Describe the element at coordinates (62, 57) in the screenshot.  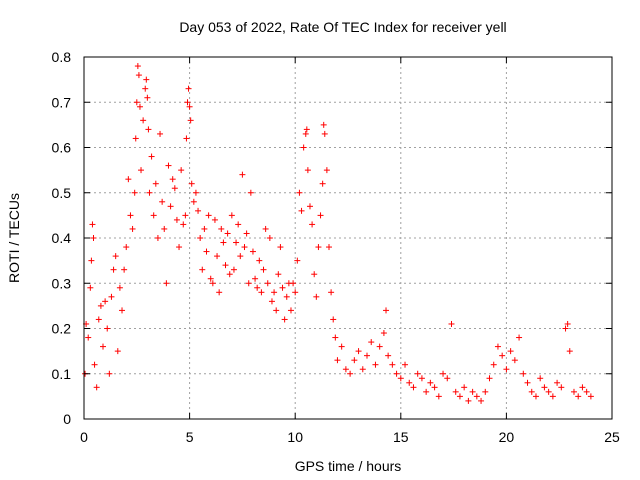
I see `y-tick-label: 0.8` at that location.